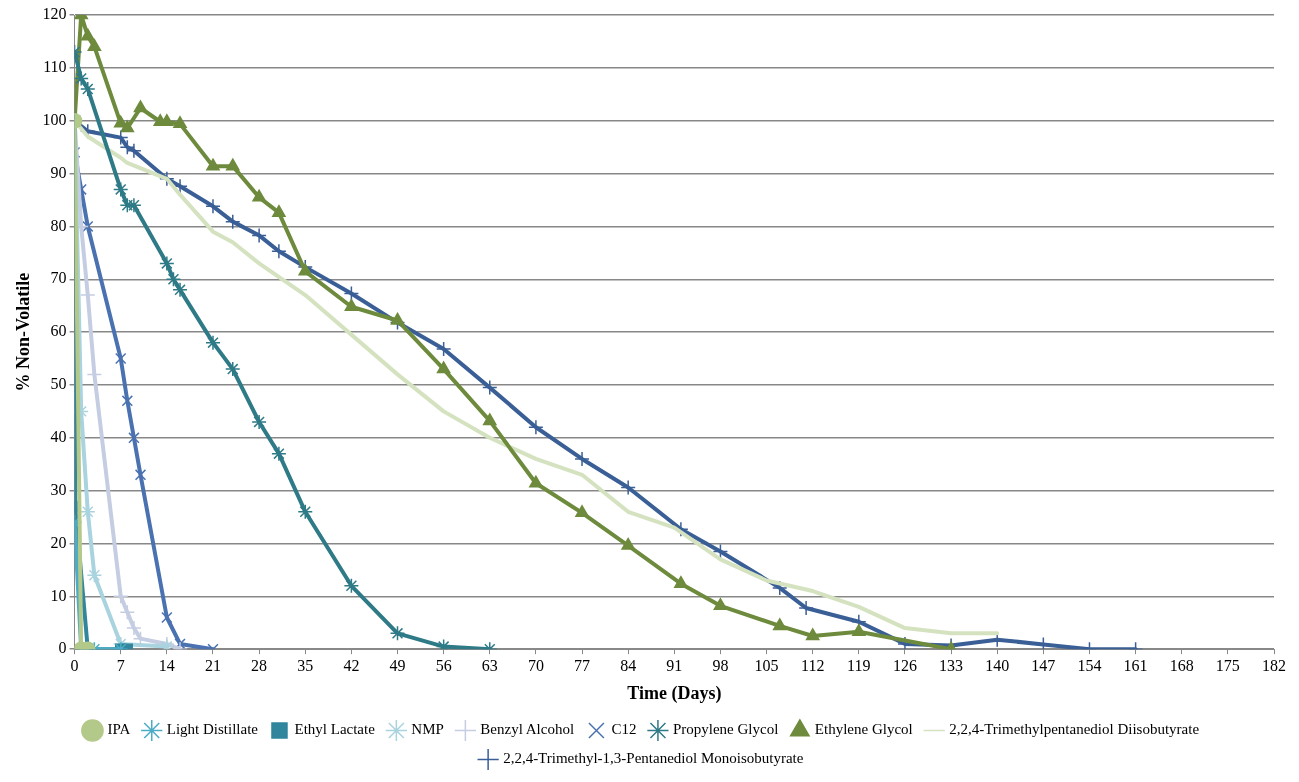 The width and height of the screenshot is (1299, 782). What do you see at coordinates (624, 729) in the screenshot?
I see `legend-label: C12` at bounding box center [624, 729].